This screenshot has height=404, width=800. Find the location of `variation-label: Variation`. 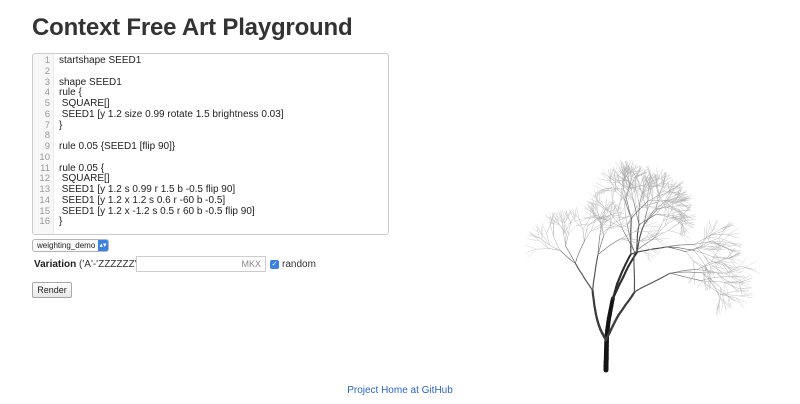

variation-label: Variation is located at coordinates (55, 264).